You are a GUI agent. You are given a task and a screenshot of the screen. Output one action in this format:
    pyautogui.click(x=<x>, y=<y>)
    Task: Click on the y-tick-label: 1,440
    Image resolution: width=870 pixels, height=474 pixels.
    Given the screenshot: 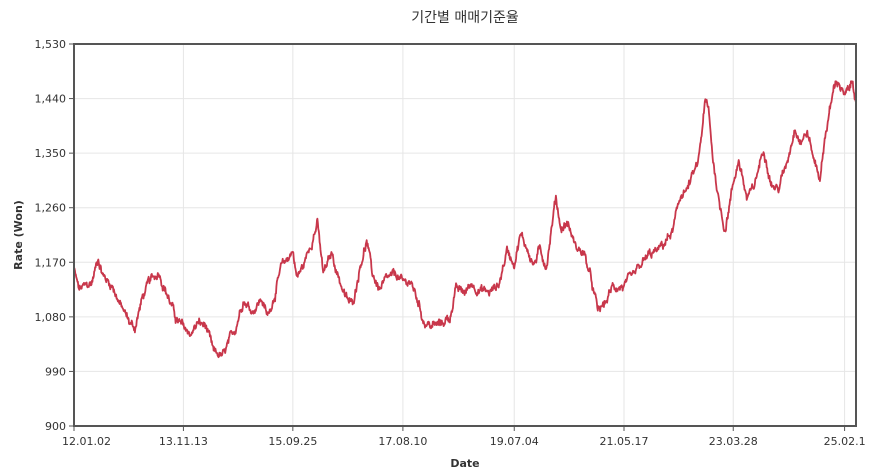 What is the action you would take?
    pyautogui.click(x=51, y=99)
    